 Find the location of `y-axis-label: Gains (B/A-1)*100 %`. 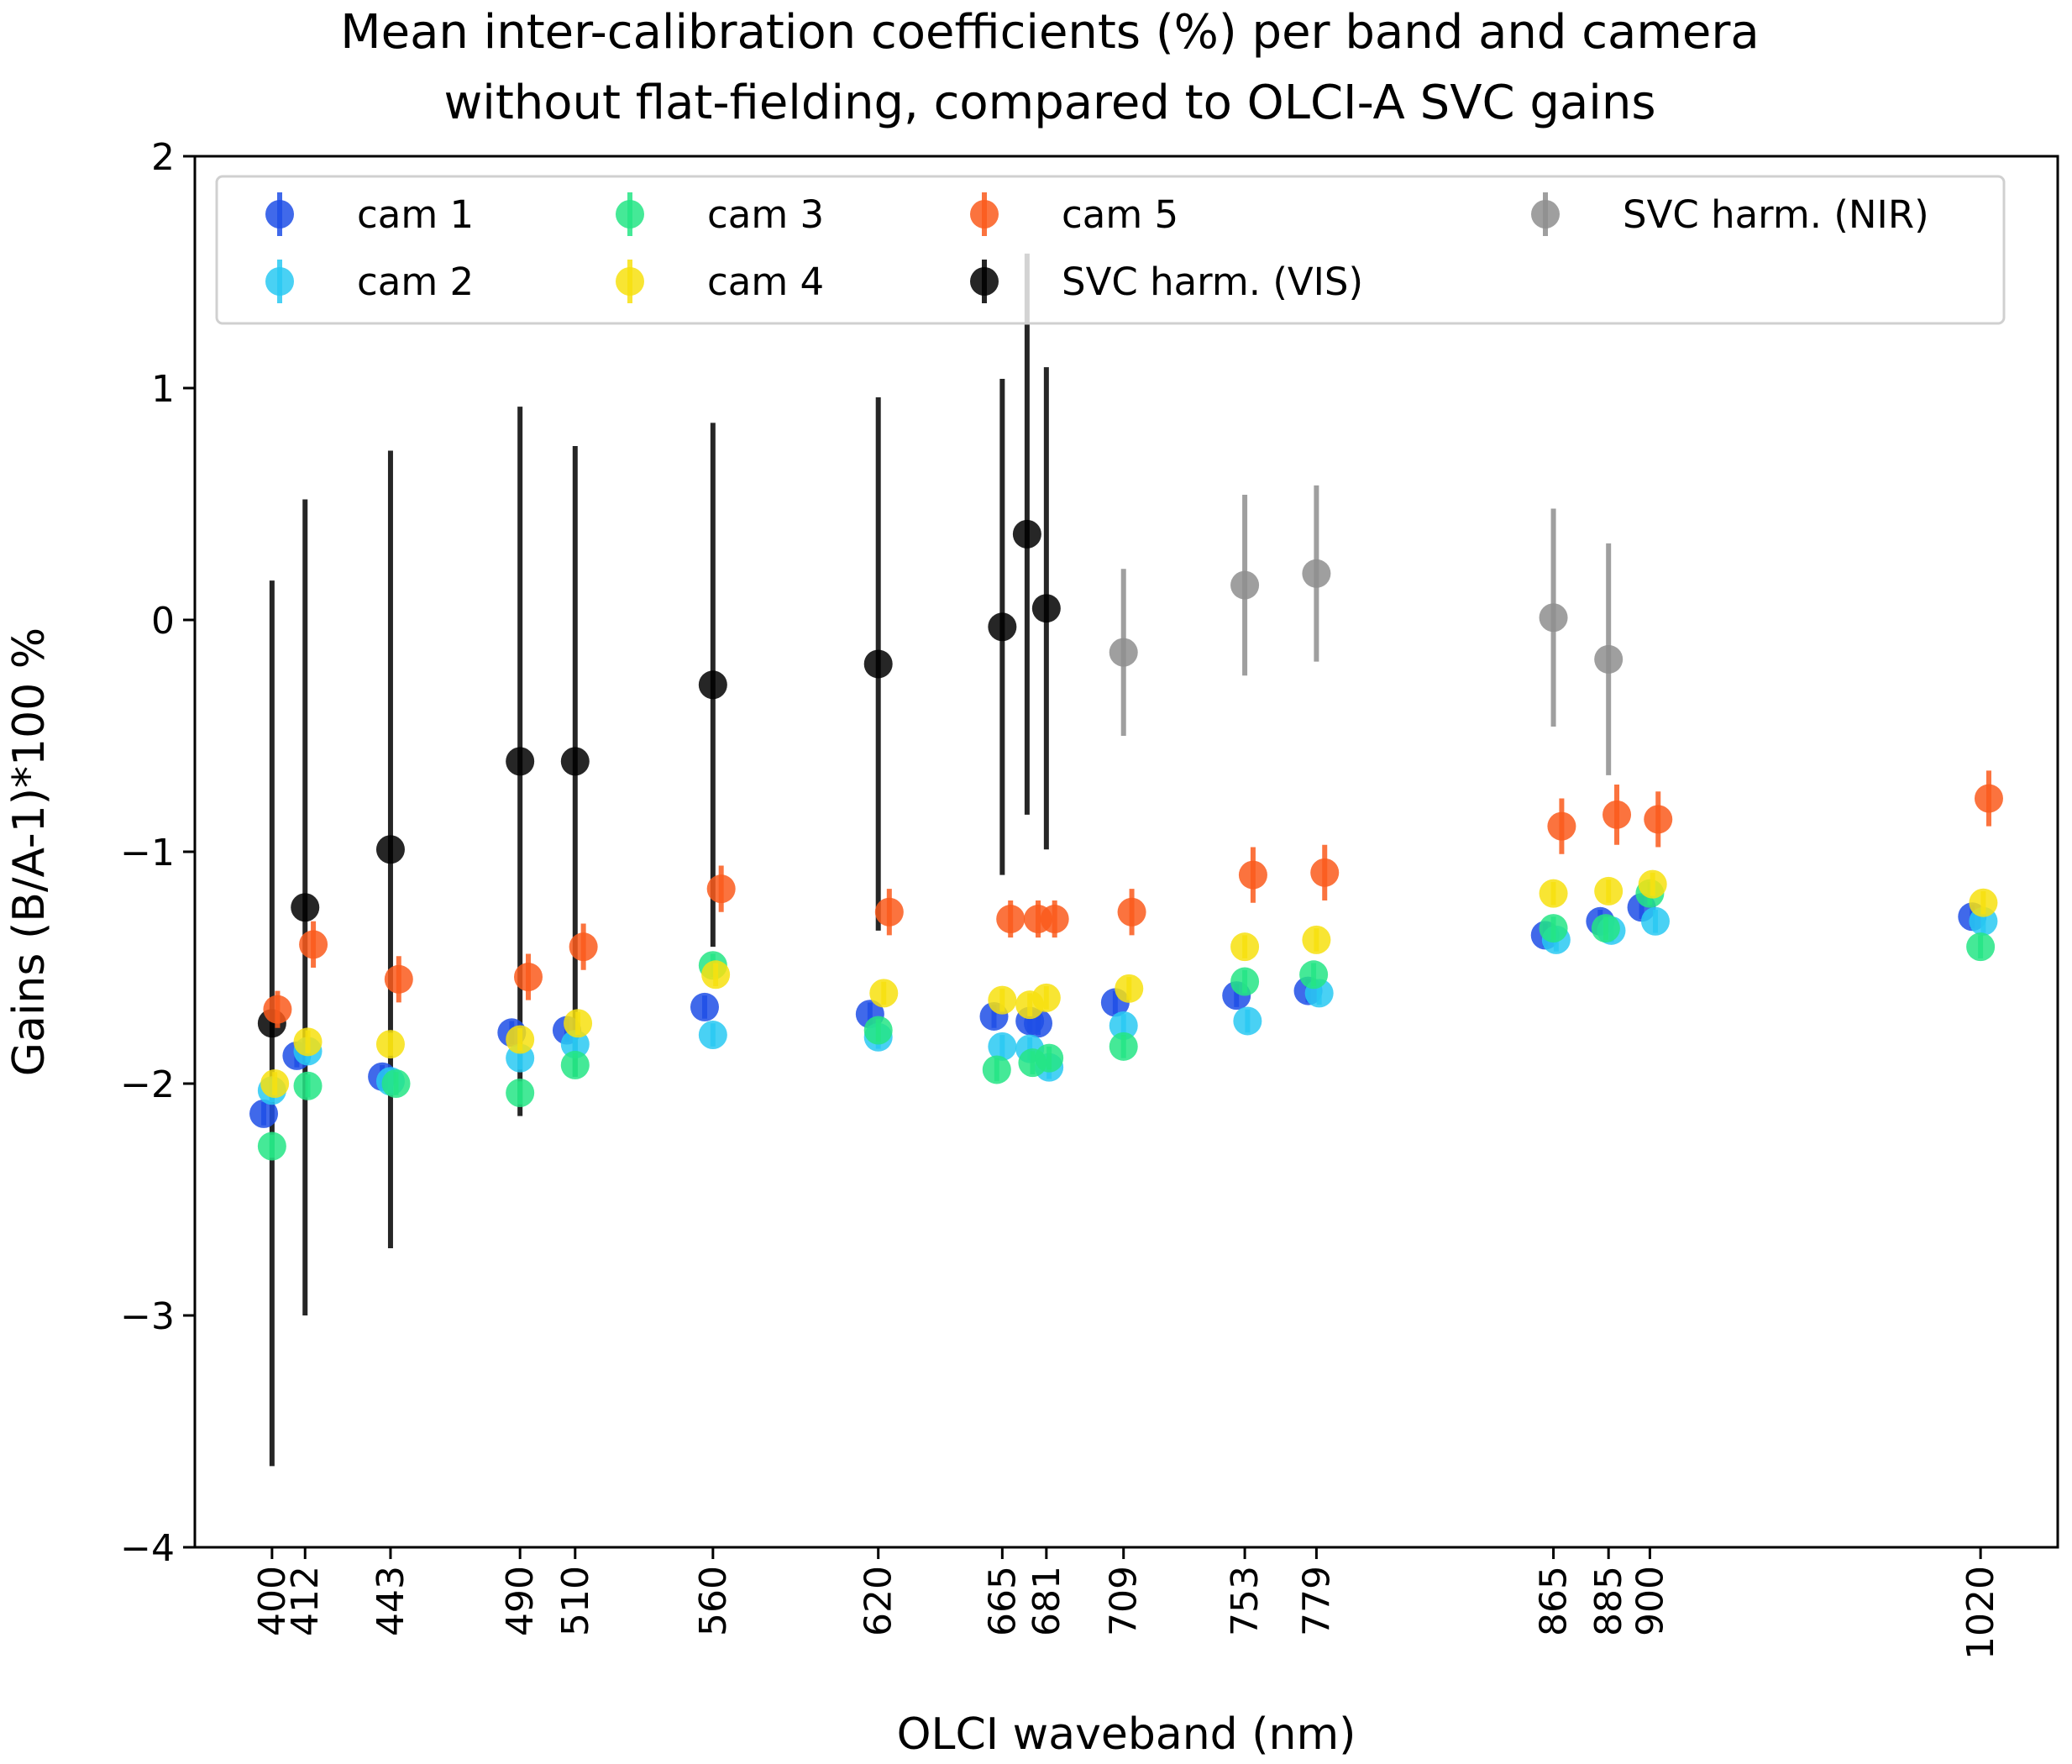

y-axis-label: Gains (B/A-1)*100 % is located at coordinates (30, 851).